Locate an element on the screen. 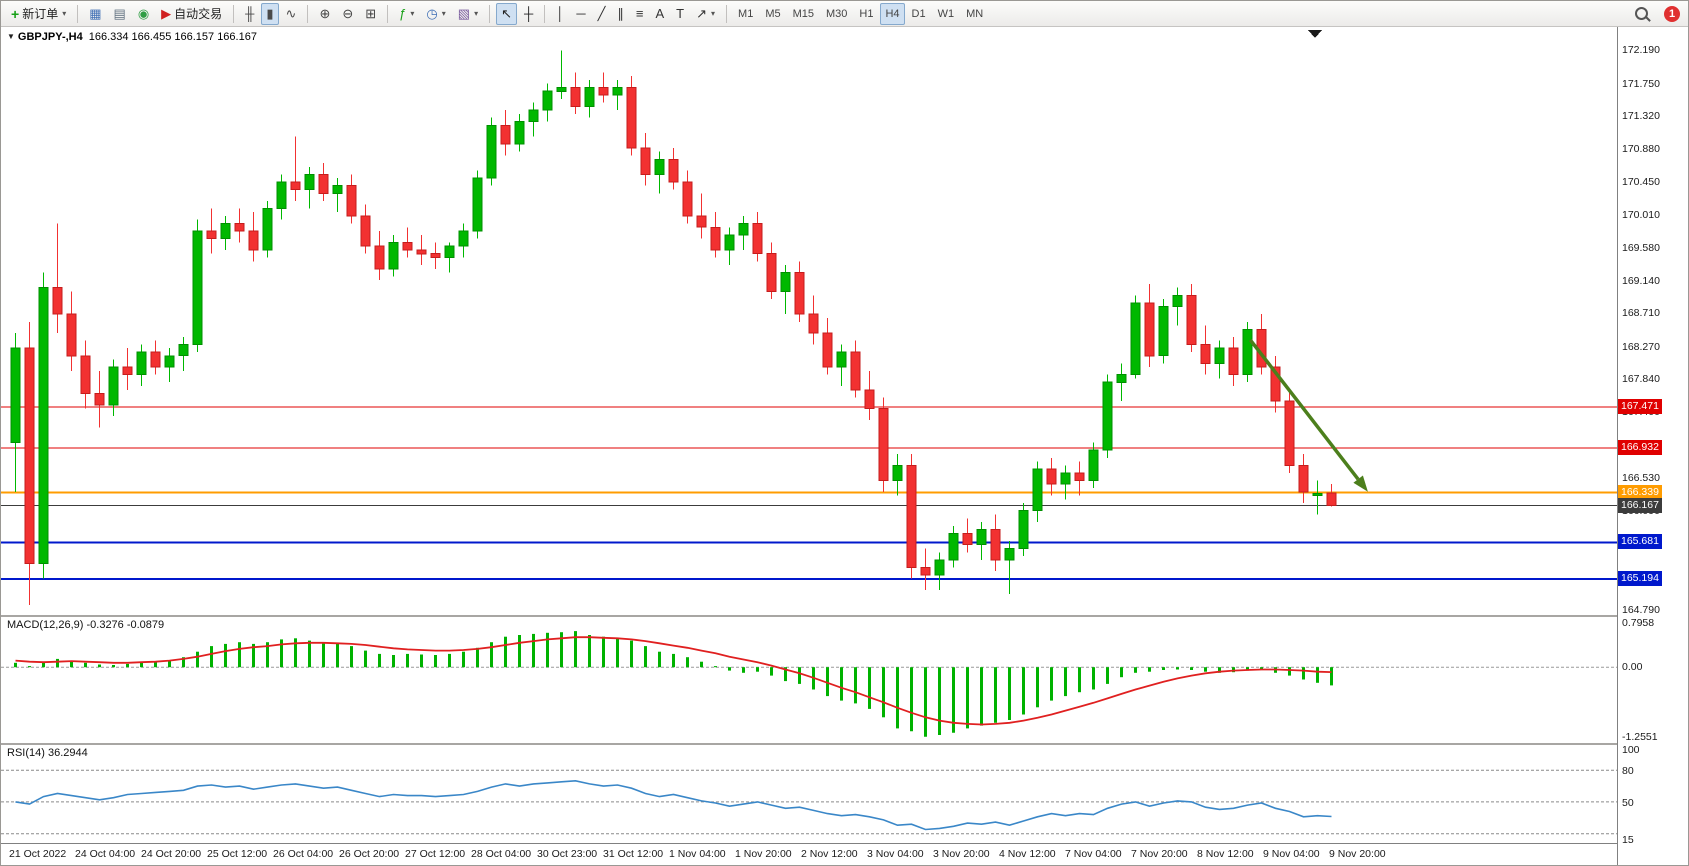 This screenshot has width=1689, height=866. arrow-objects-button: ↗ ▾ is located at coordinates (705, 14).